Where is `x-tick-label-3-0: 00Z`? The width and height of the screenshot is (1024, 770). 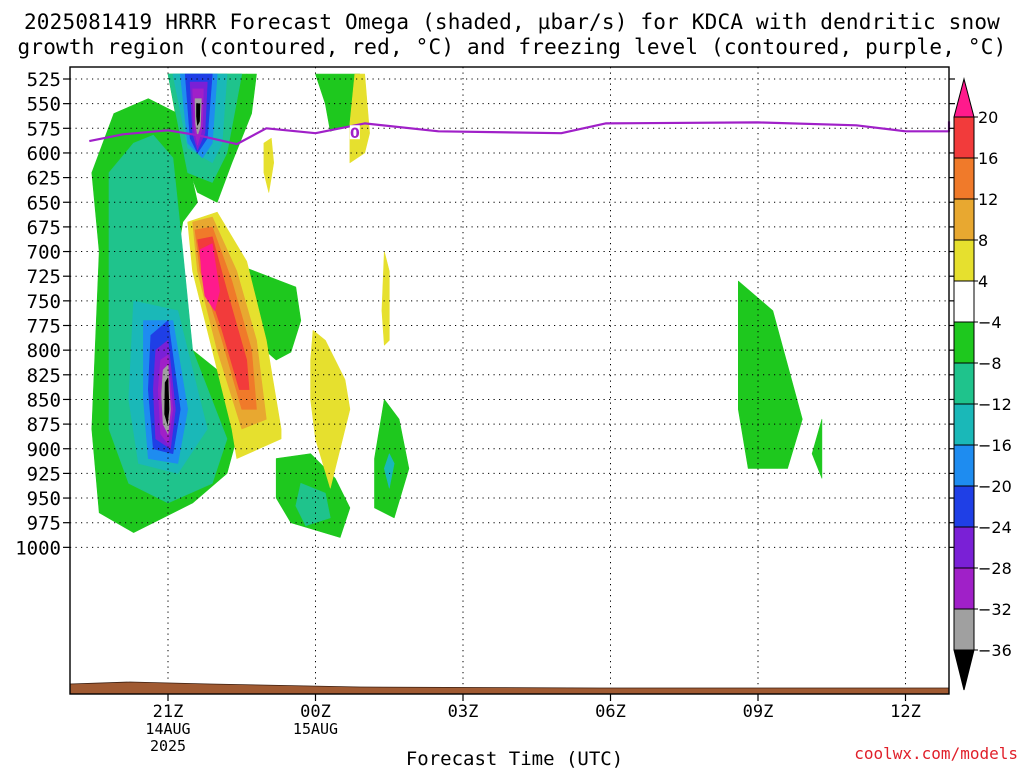
x-tick-label-3-0: 00Z is located at coordinates (315, 712).